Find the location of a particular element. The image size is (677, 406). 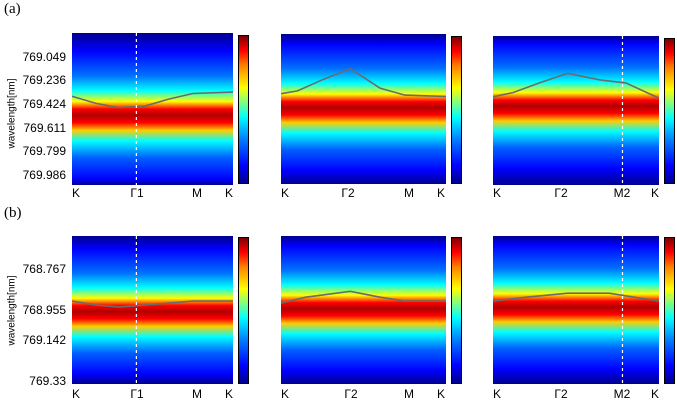

y-tick: 769.236 is located at coordinates (44, 80).